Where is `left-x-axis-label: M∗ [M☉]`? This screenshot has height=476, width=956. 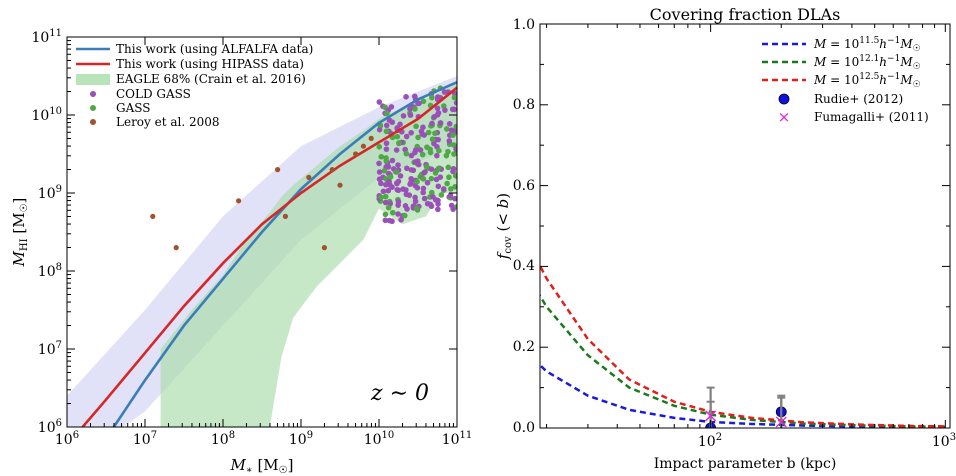
left-x-axis-label: M∗ [M☉] is located at coordinates (262, 466).